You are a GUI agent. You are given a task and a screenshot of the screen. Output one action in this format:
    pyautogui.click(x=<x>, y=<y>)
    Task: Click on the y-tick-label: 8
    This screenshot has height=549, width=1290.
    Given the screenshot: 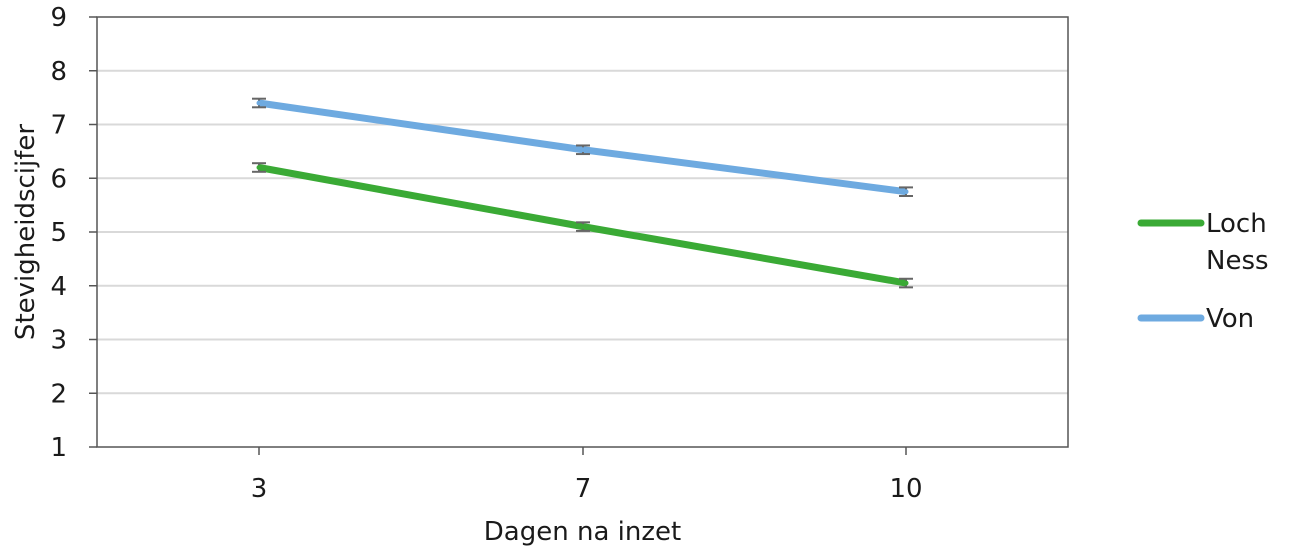 What is the action you would take?
    pyautogui.click(x=58, y=72)
    